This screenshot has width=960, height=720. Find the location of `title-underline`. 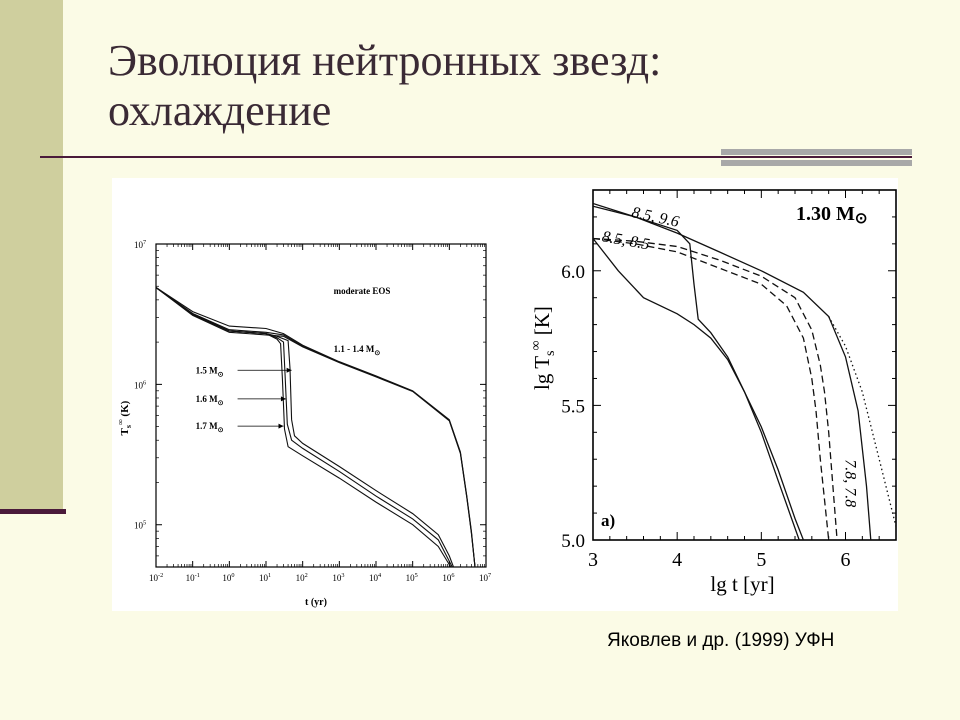

title-underline is located at coordinates (476, 157).